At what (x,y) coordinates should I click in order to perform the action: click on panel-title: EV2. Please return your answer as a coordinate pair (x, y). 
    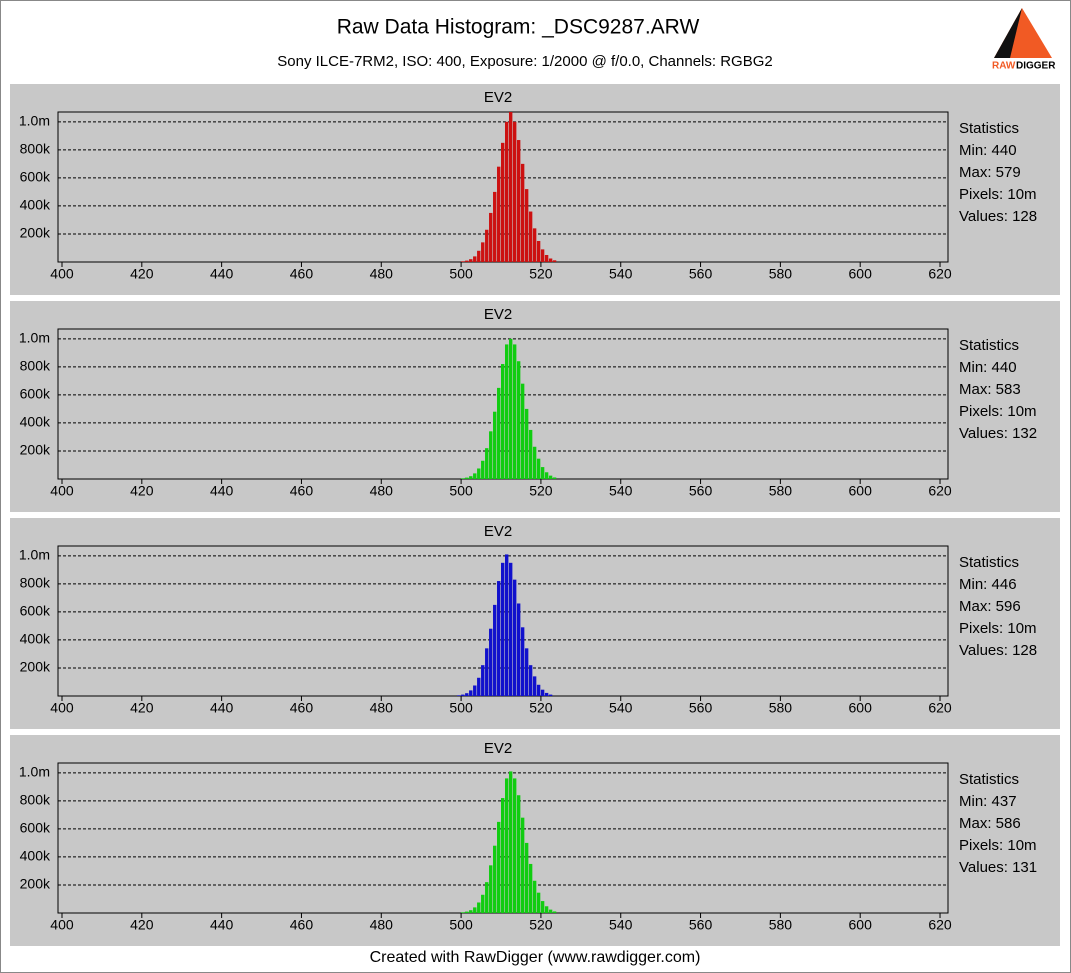
    Looking at the image, I should click on (498, 531).